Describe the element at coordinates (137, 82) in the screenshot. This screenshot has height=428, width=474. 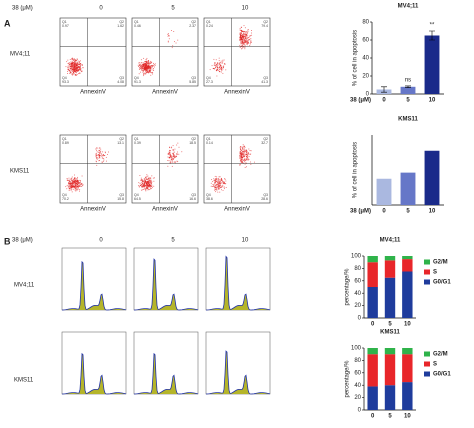
I see `quadrant-value: 91.3` at that location.